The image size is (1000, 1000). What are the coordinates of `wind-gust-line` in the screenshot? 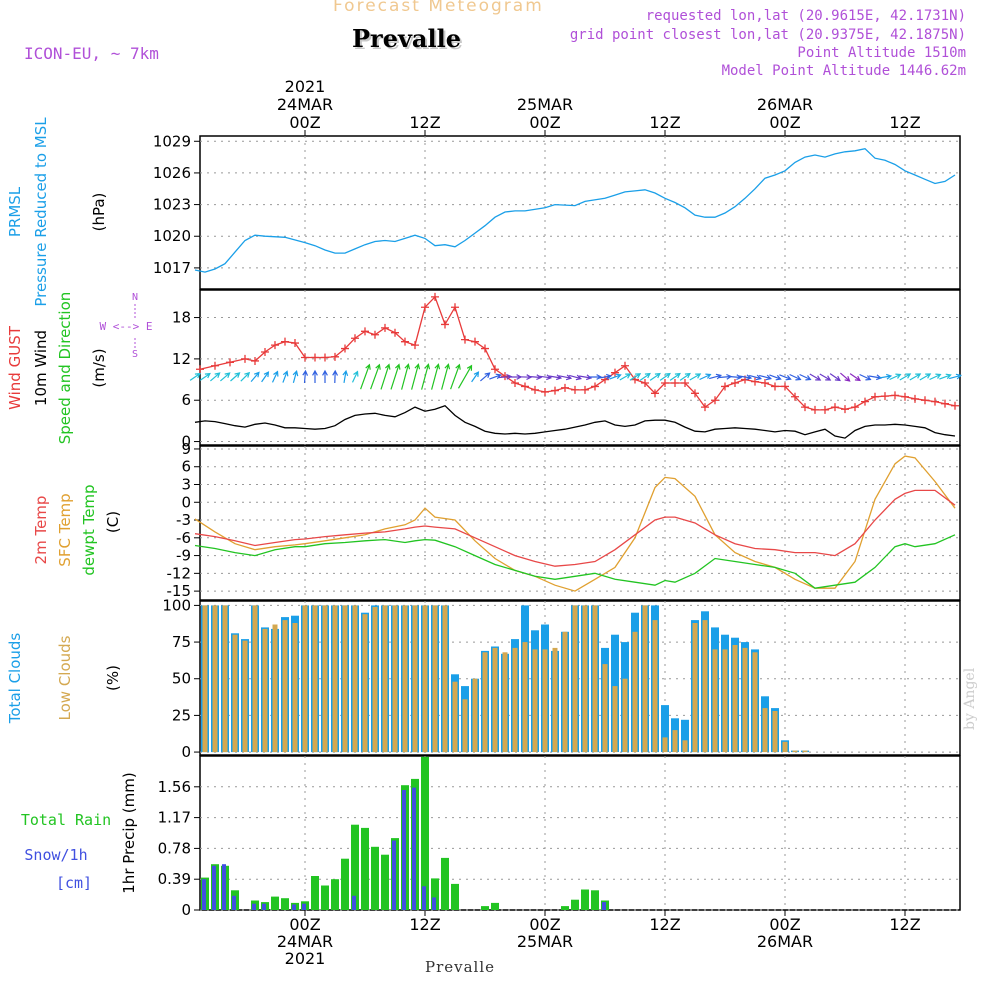 It's located at (577, 353).